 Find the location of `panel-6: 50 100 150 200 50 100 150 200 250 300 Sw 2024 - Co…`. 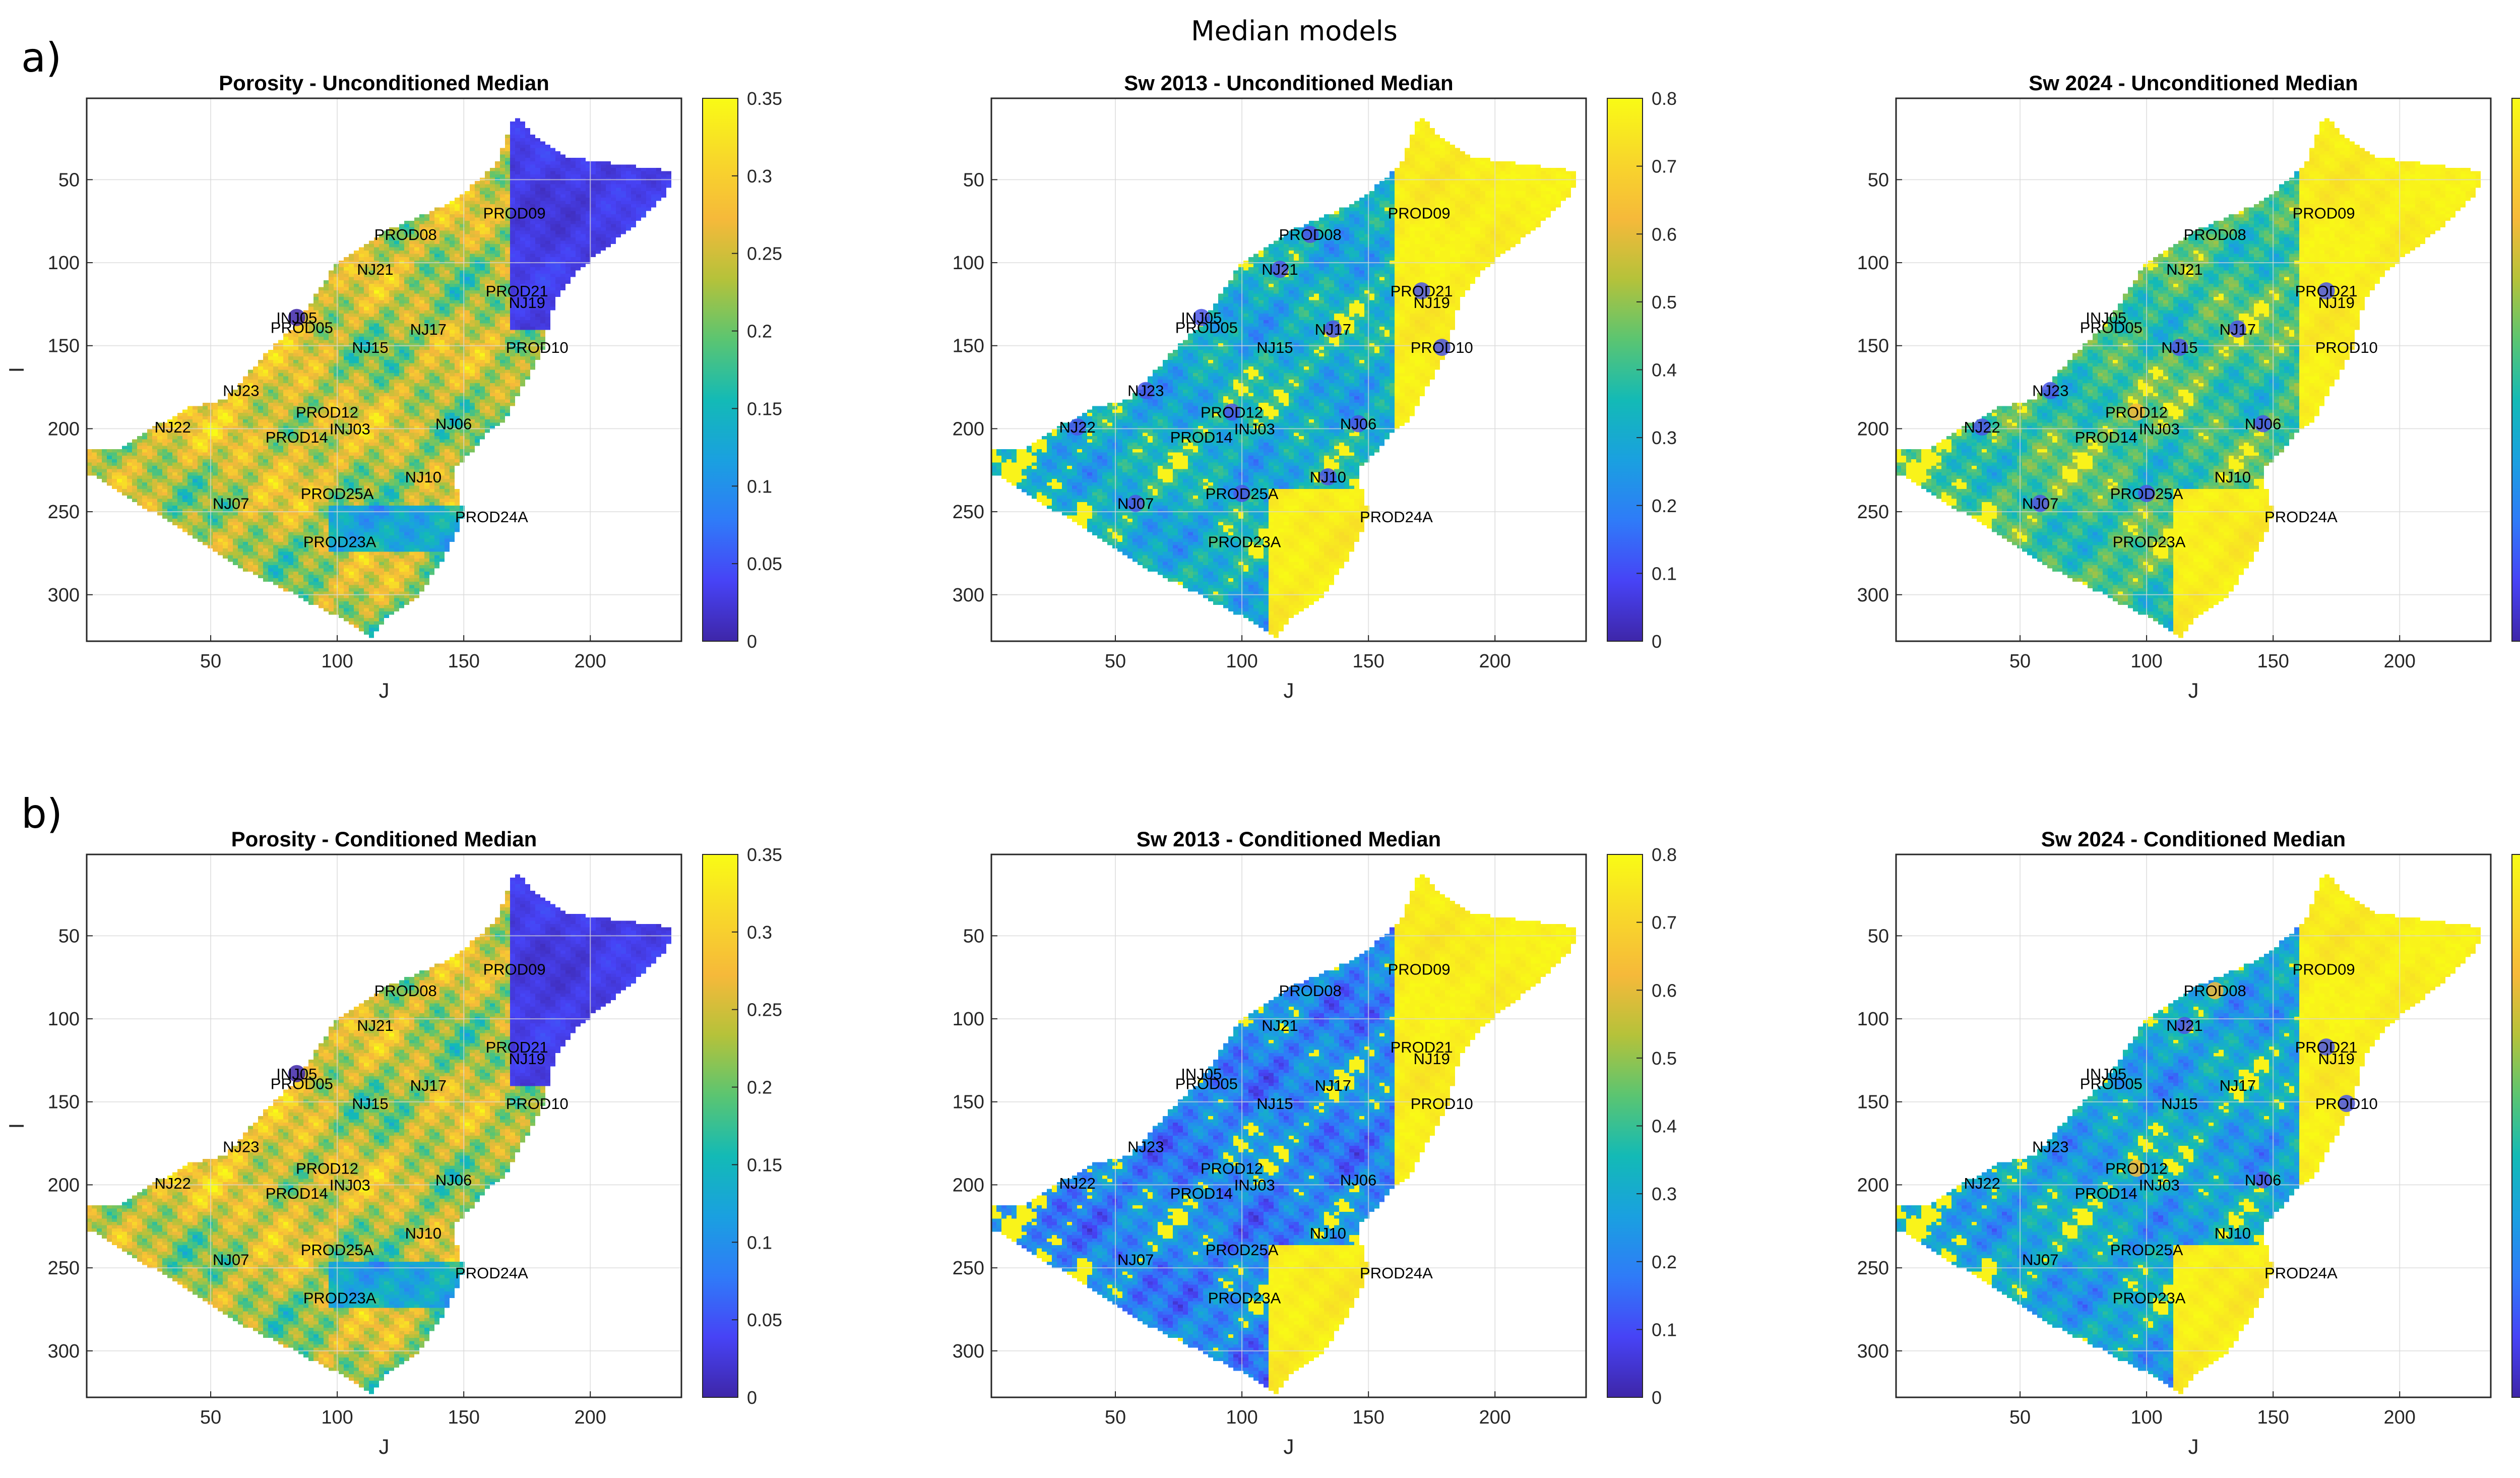

panel-6: 50 100 150 200 50 100 150 200 250 300 Sw 2024 - Co… is located at coordinates (2188, 1142).